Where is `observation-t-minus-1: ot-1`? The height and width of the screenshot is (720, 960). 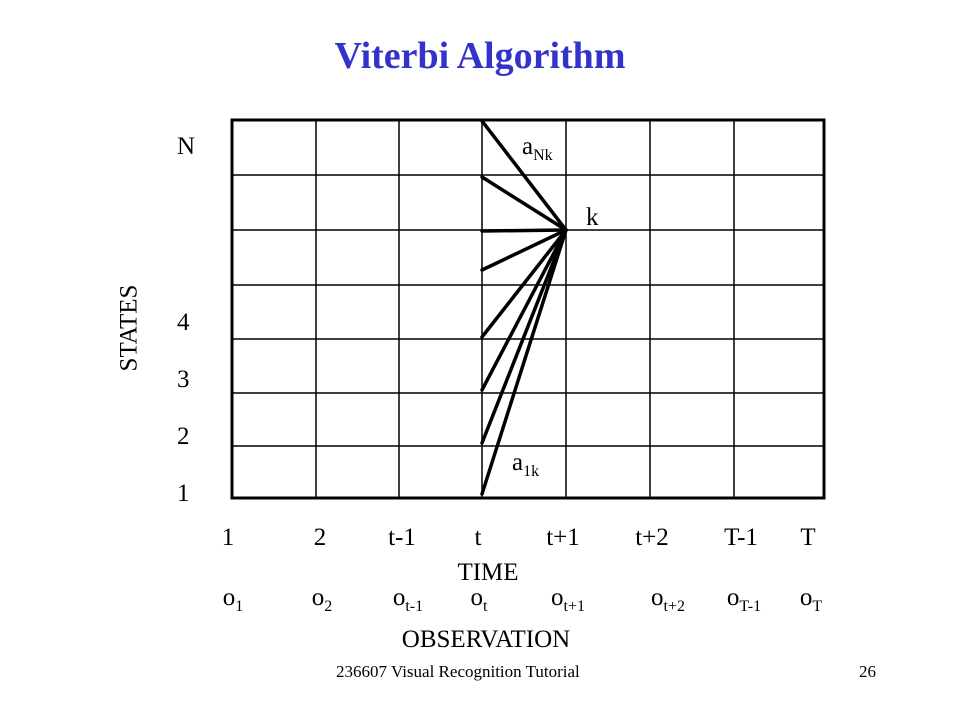
observation-t-minus-1: ot-1 is located at coordinates (407, 599).